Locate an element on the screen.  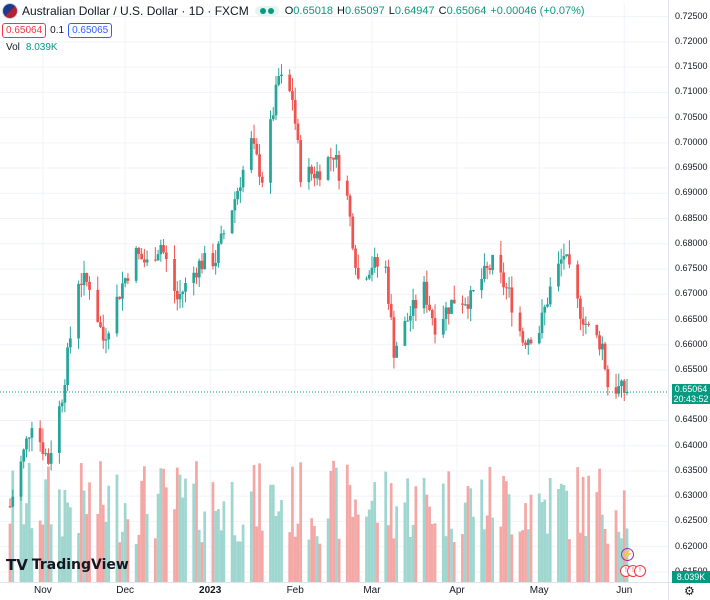
price-tick-label: 0.72000 is located at coordinates (691, 40).